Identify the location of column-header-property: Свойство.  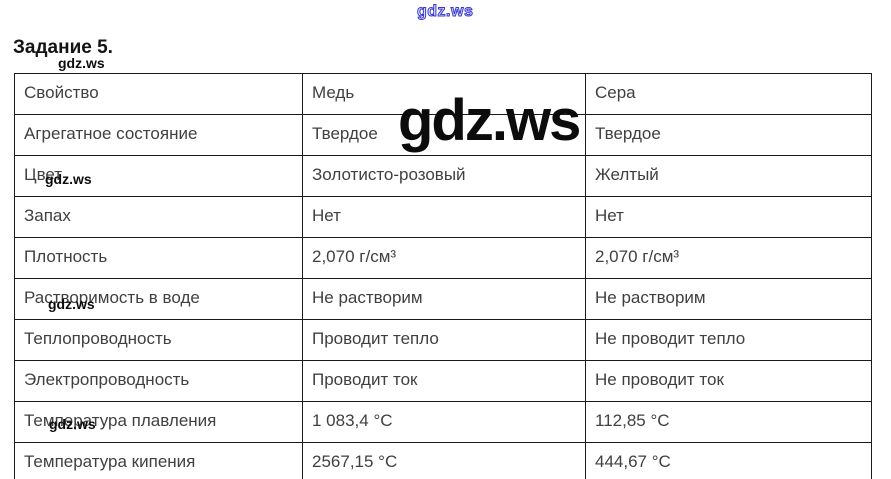
(158, 94).